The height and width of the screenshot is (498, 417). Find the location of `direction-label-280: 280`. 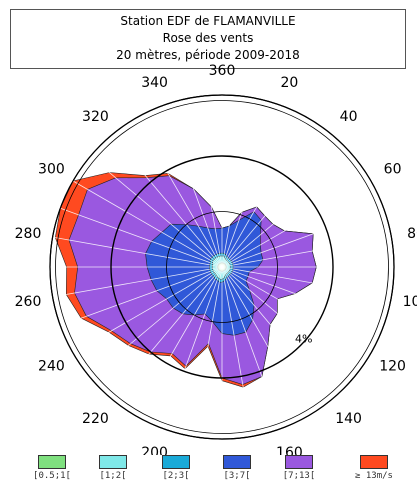

direction-label-280: 280 is located at coordinates (28, 234).